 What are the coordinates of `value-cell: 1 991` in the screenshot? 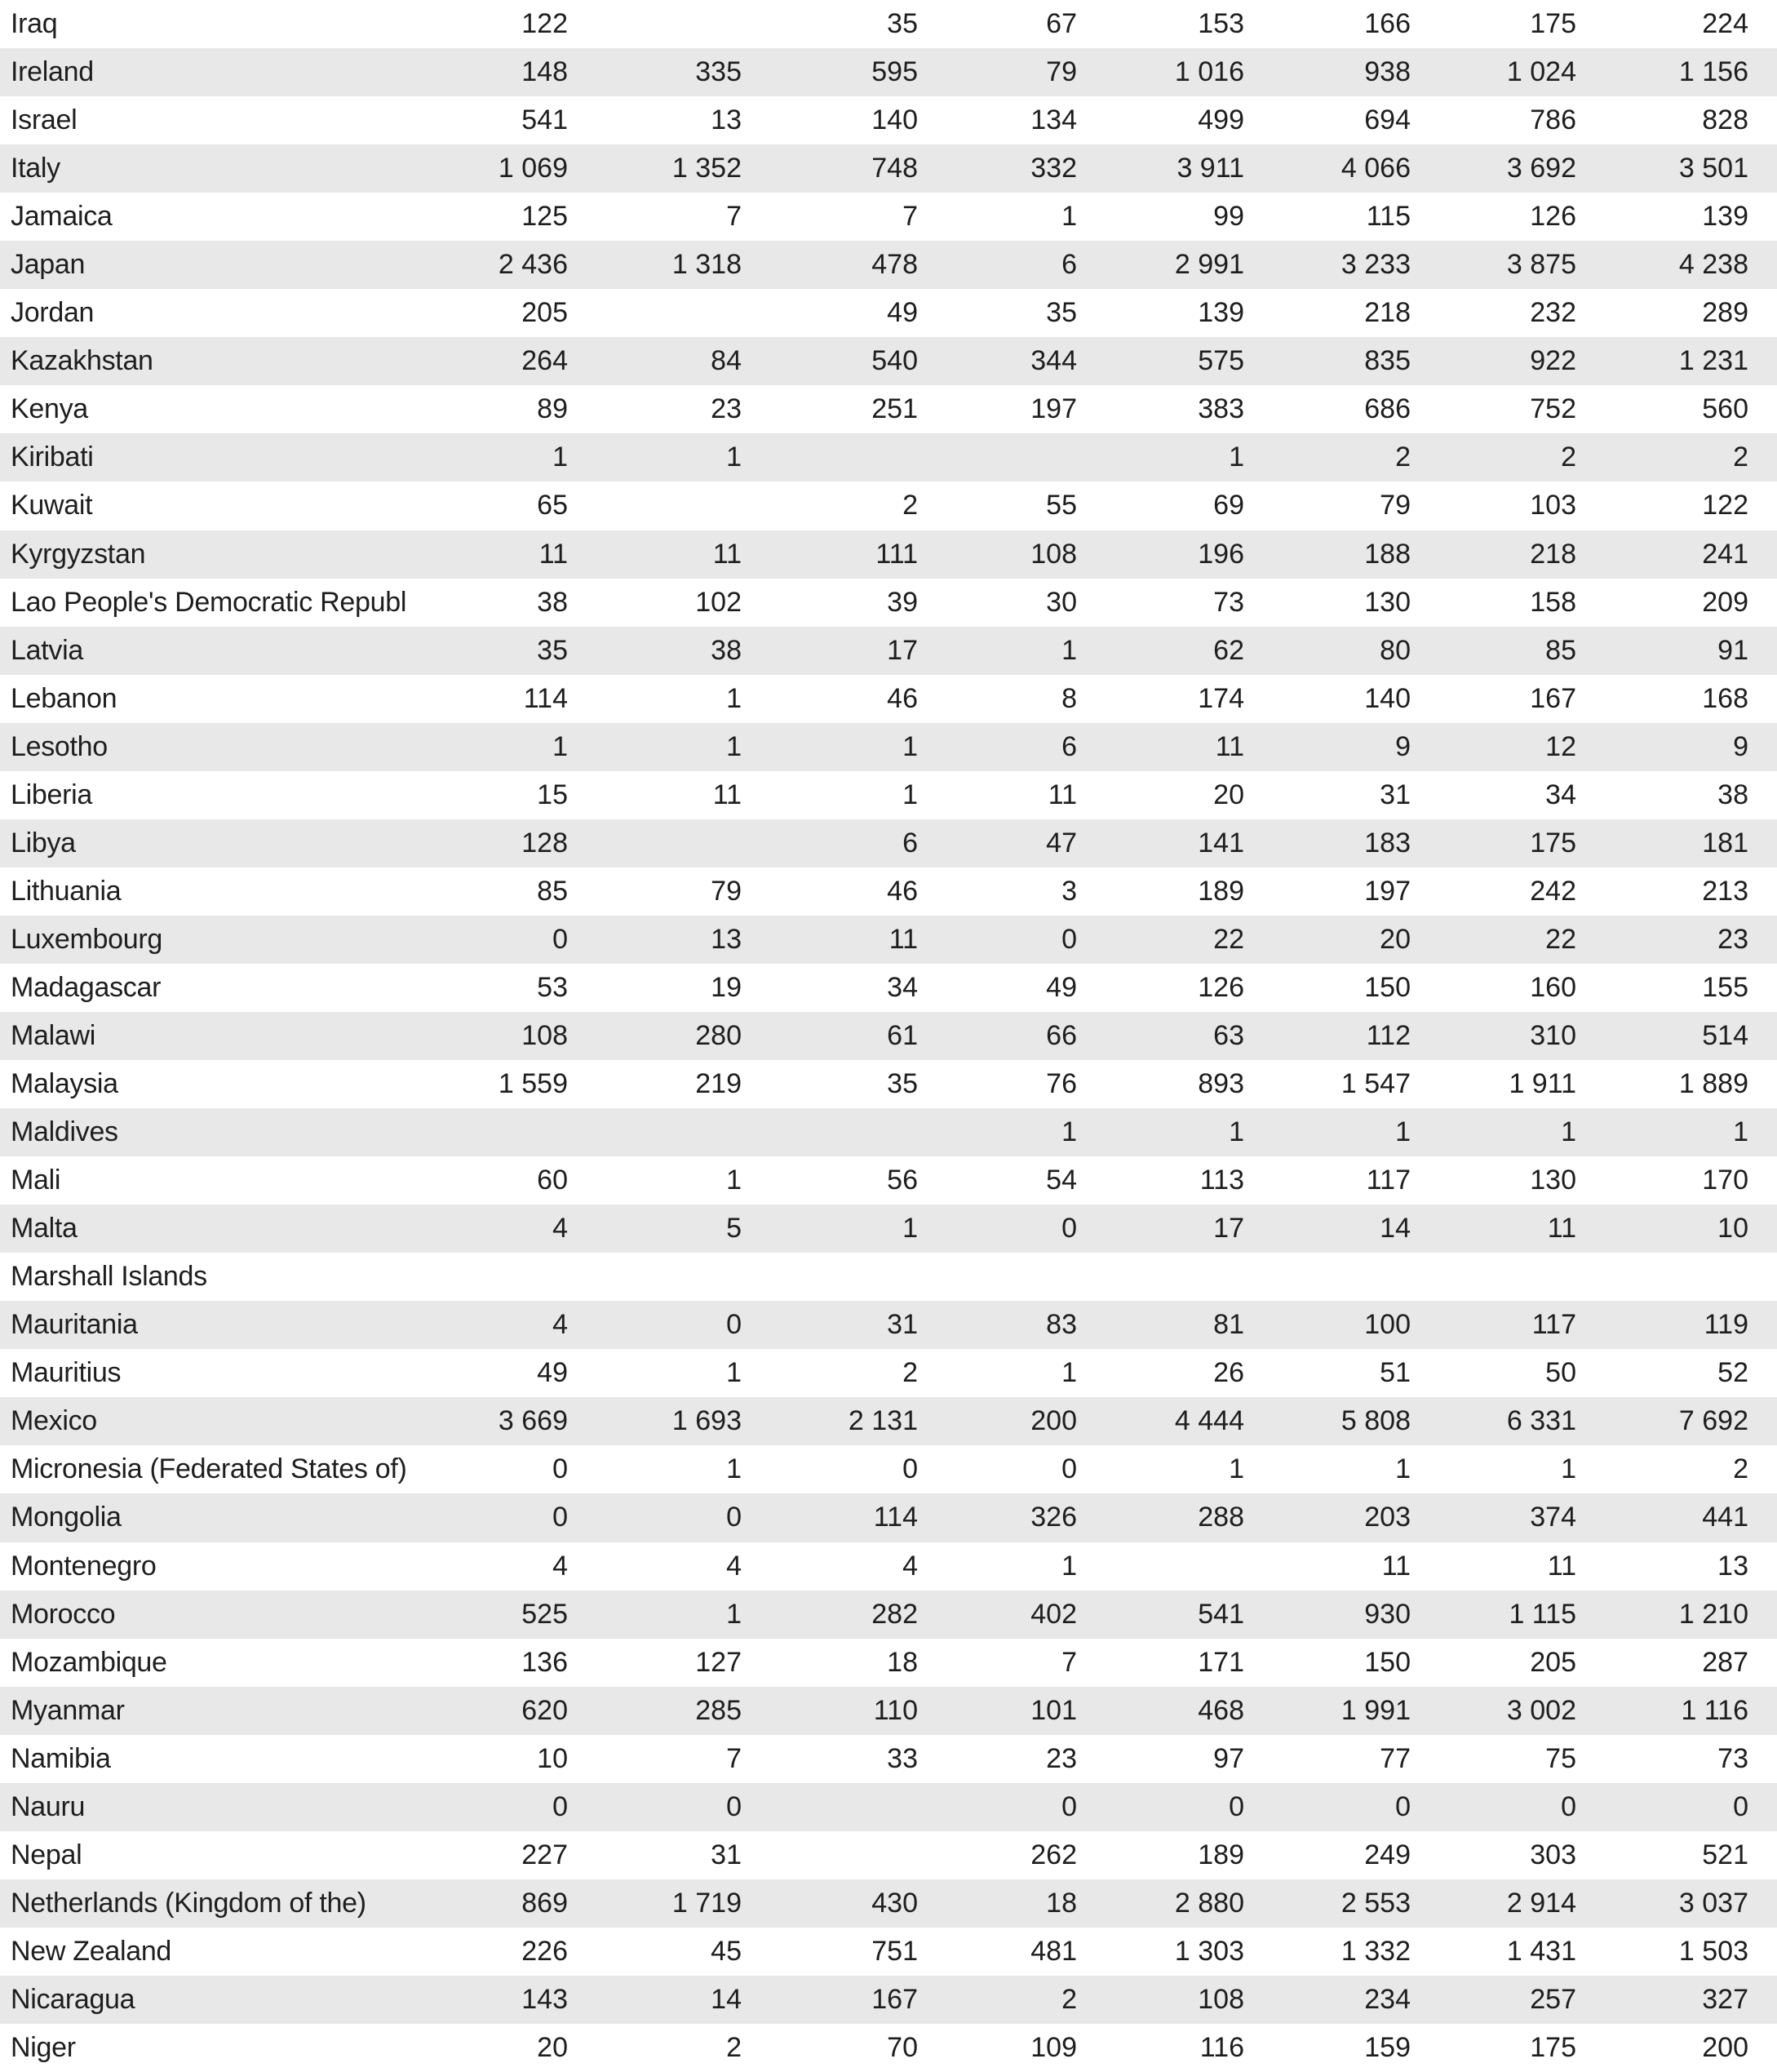 It's located at (1376, 1710).